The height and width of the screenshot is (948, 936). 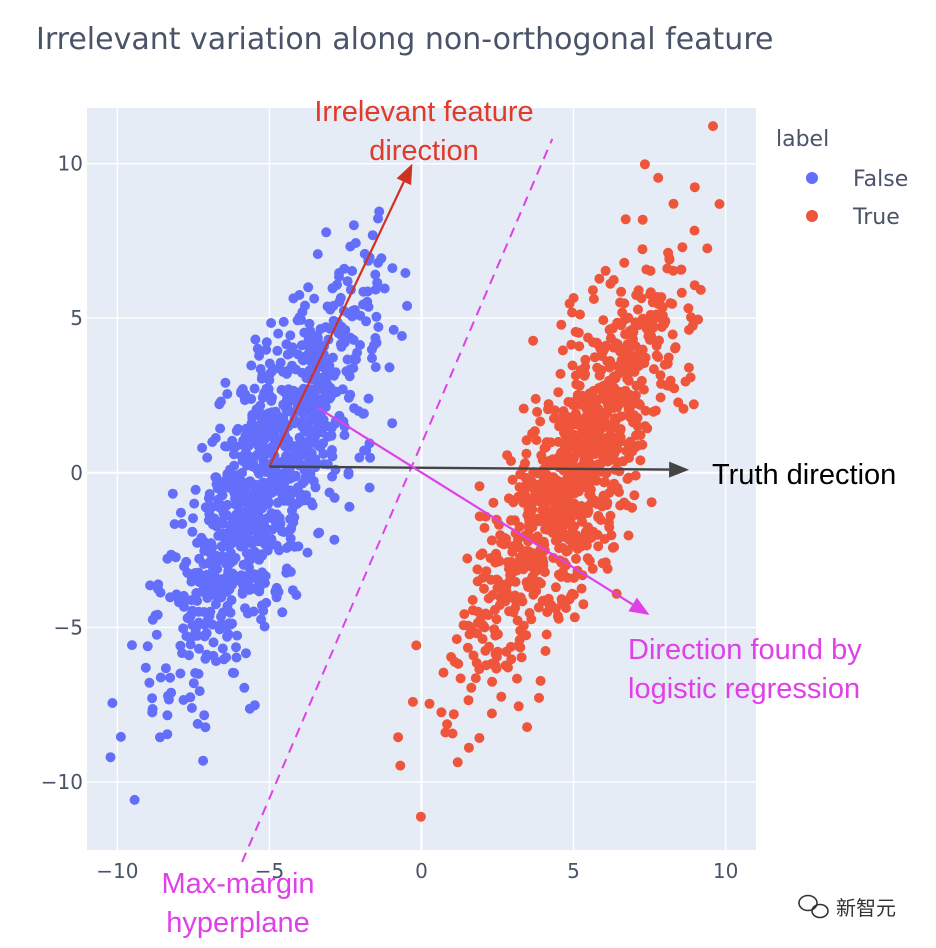 What do you see at coordinates (880, 179) in the screenshot?
I see `legend-label-false: False` at bounding box center [880, 179].